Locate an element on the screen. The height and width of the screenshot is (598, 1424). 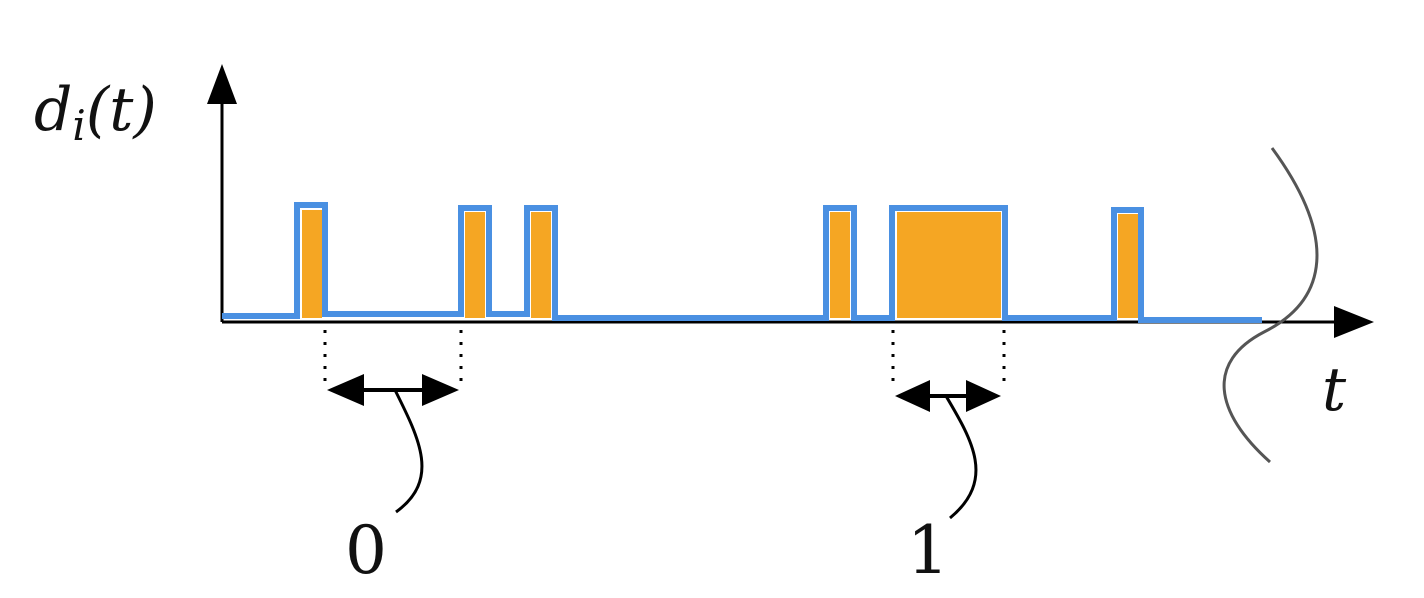
signal-trace is located at coordinates (742, 262).